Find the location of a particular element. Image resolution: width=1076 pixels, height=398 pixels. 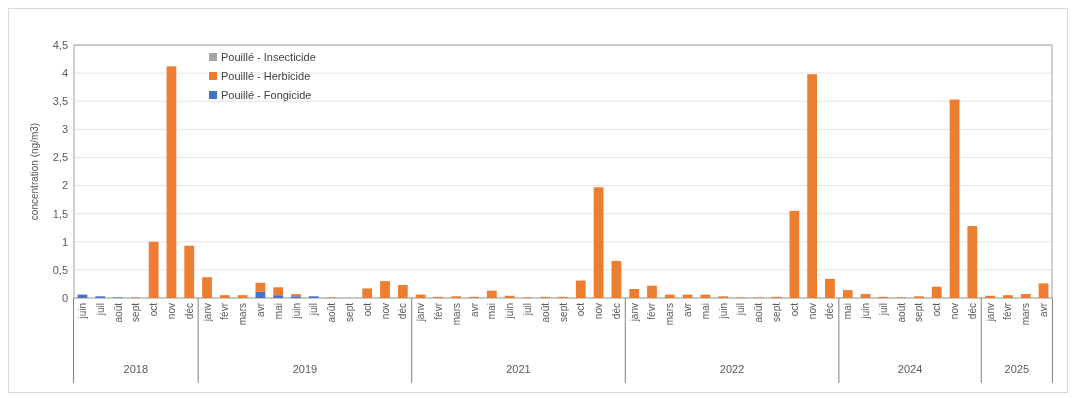

legend-label: Pouillé - Insecticide is located at coordinates (268, 57).